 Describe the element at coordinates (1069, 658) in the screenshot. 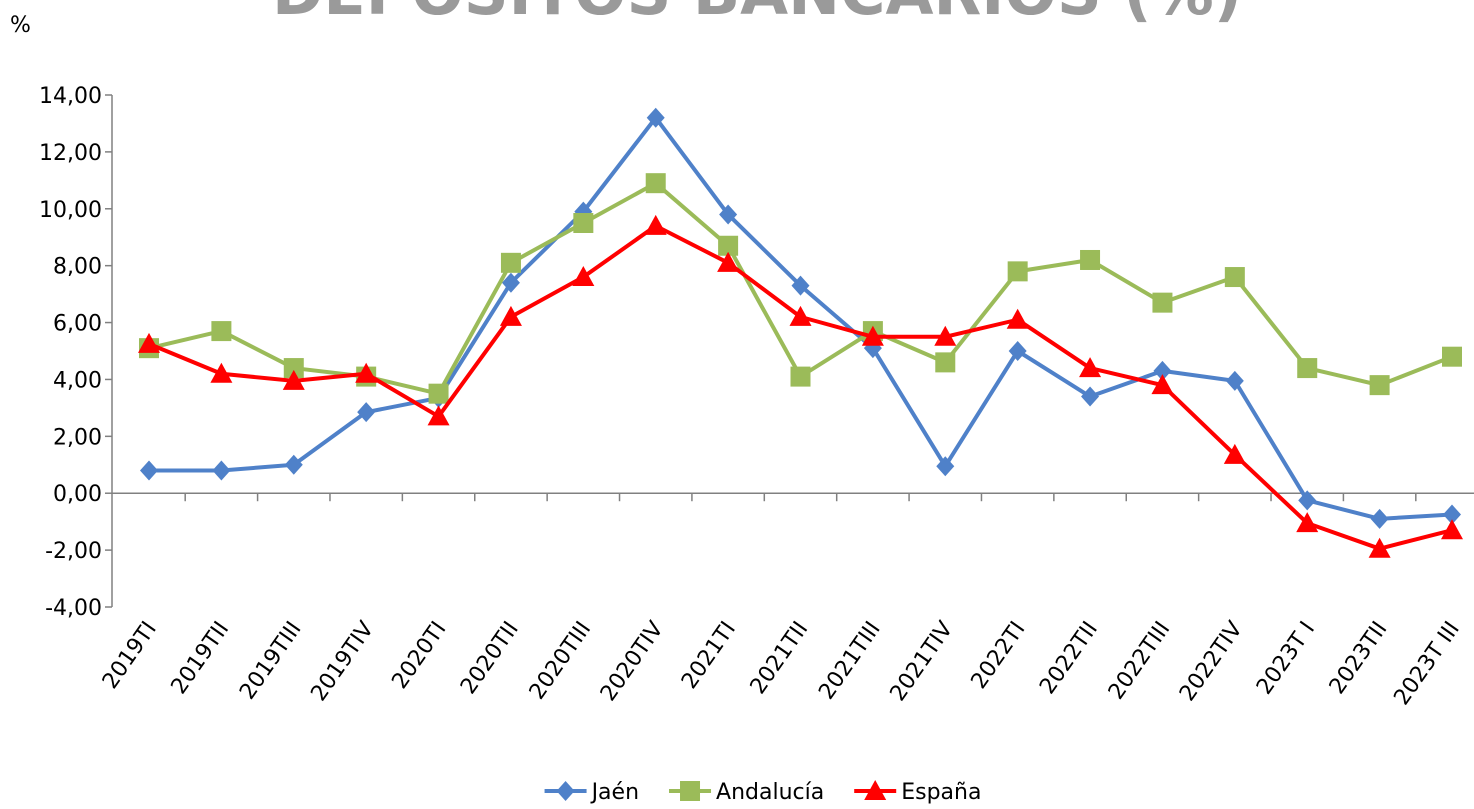

I see `x-tick-label: 2022TII` at that location.